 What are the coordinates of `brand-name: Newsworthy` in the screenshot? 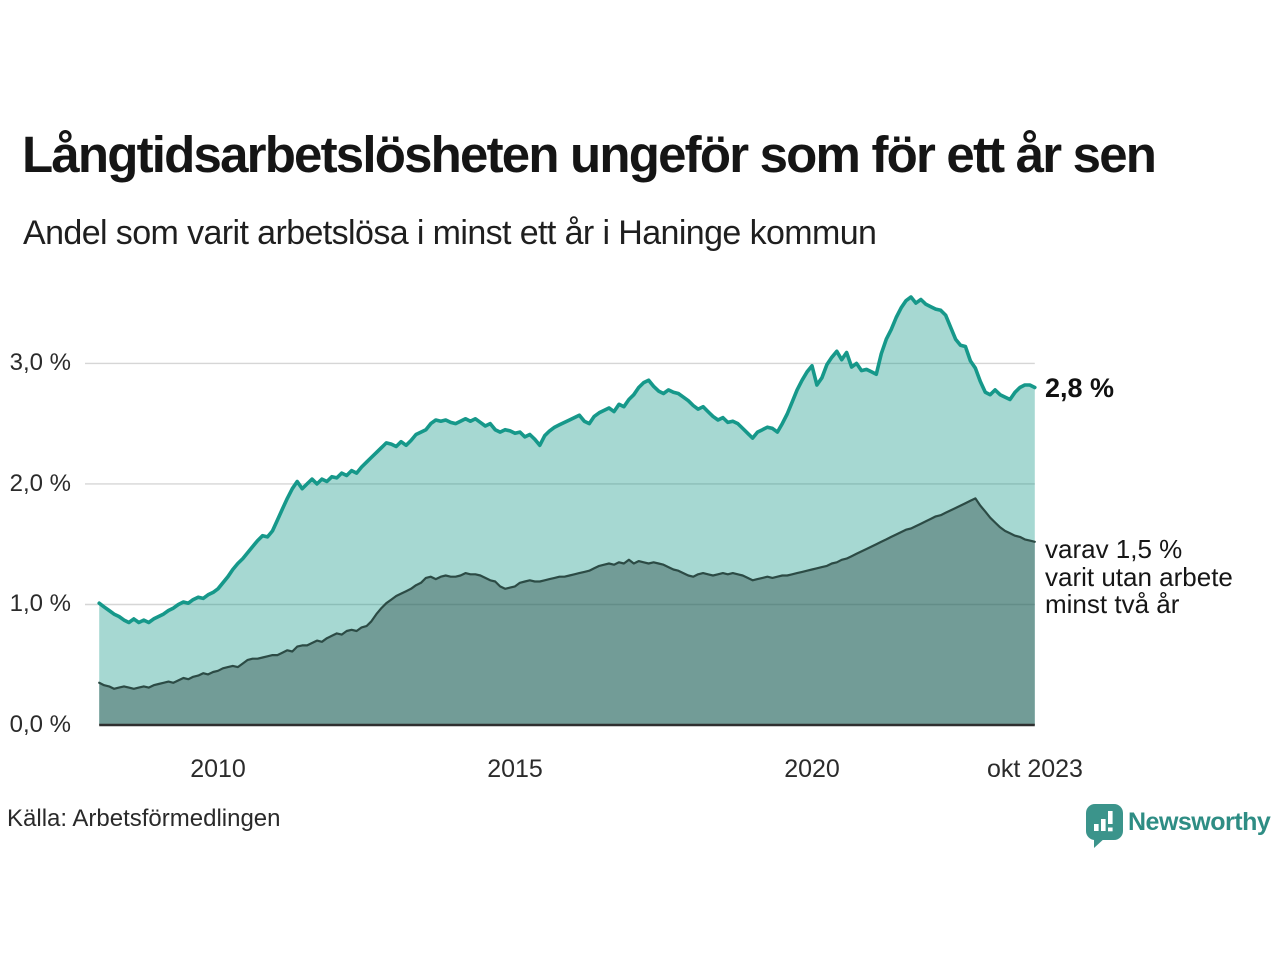 It's located at (1199, 822).